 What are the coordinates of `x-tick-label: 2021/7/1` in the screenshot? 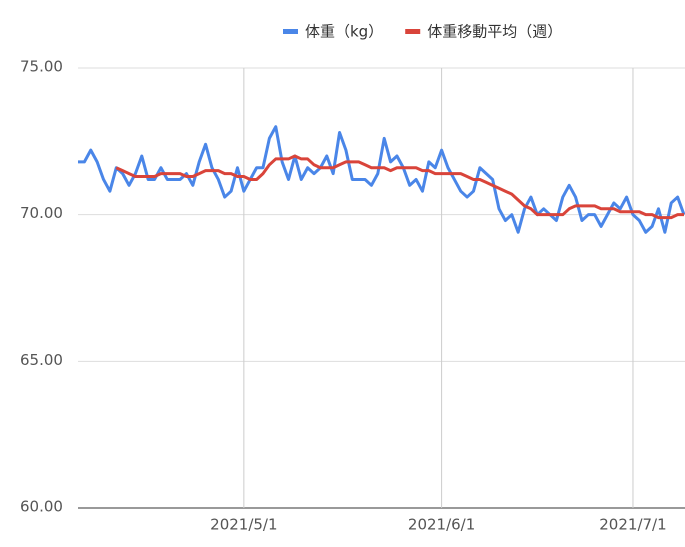 It's located at (632, 525).